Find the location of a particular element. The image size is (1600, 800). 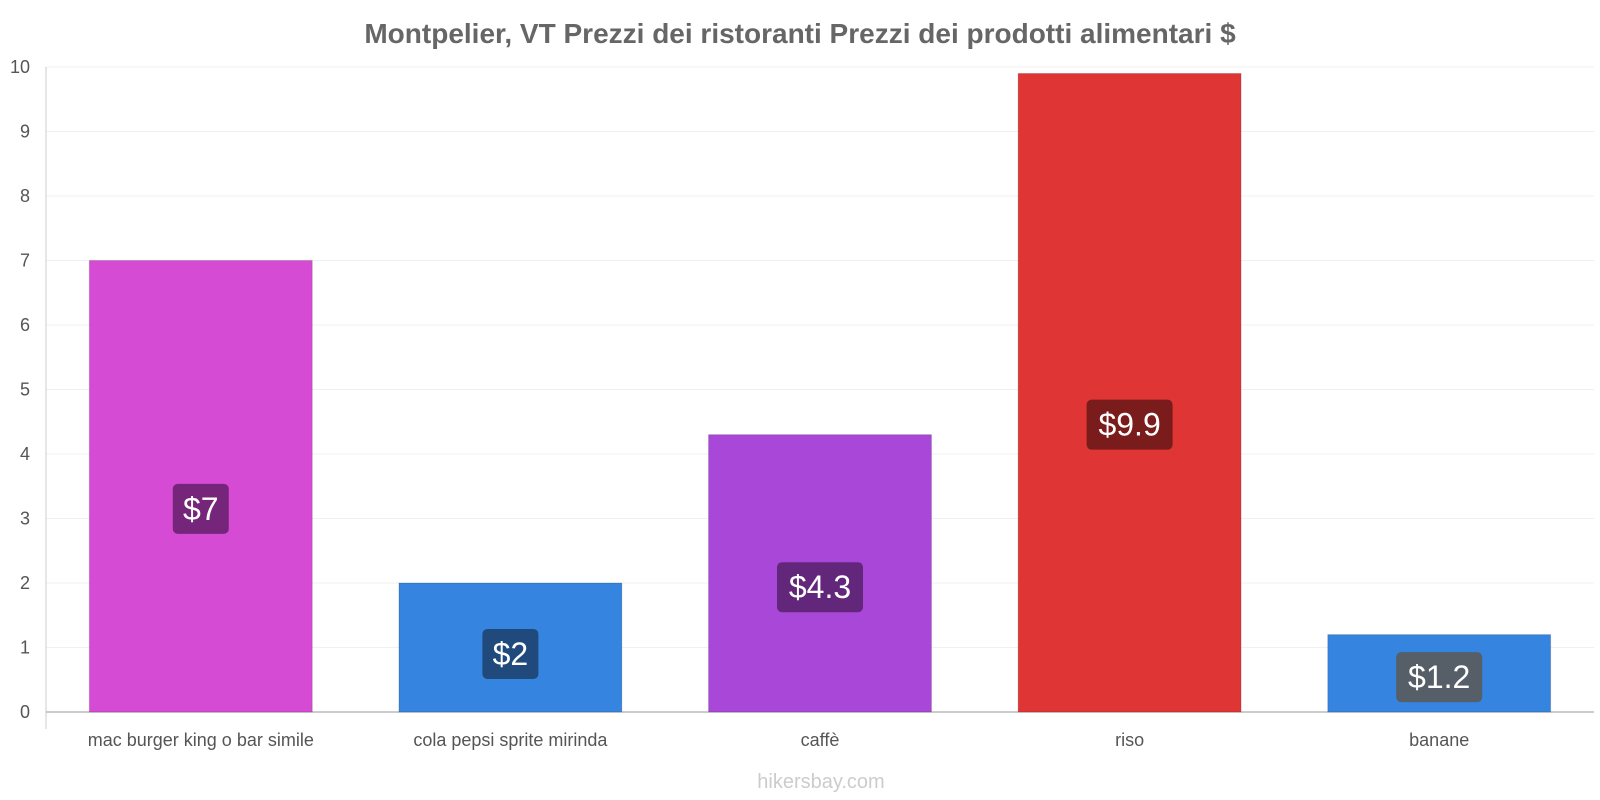

y-tick-label-7: 7 is located at coordinates (25, 261).